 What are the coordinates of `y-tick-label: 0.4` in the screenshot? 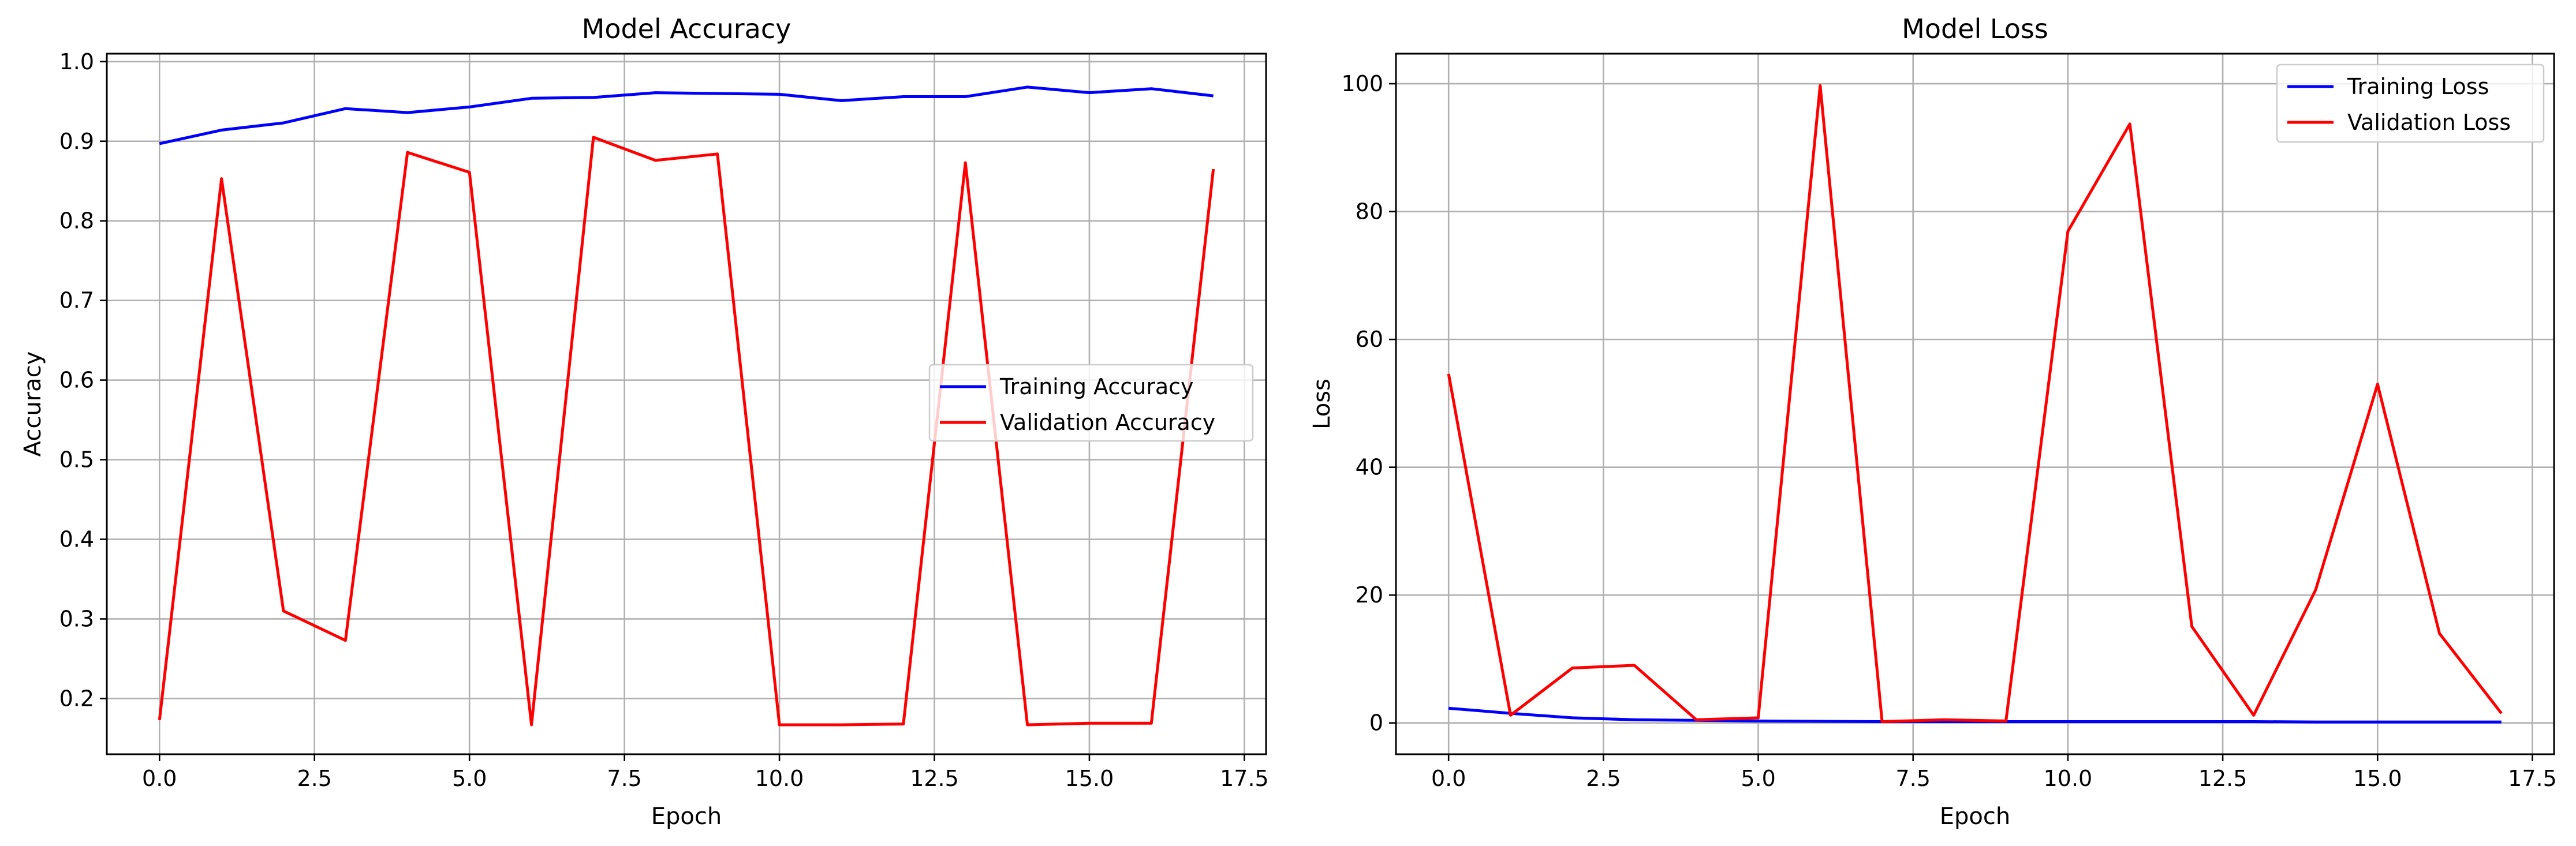 It's located at (76, 539).